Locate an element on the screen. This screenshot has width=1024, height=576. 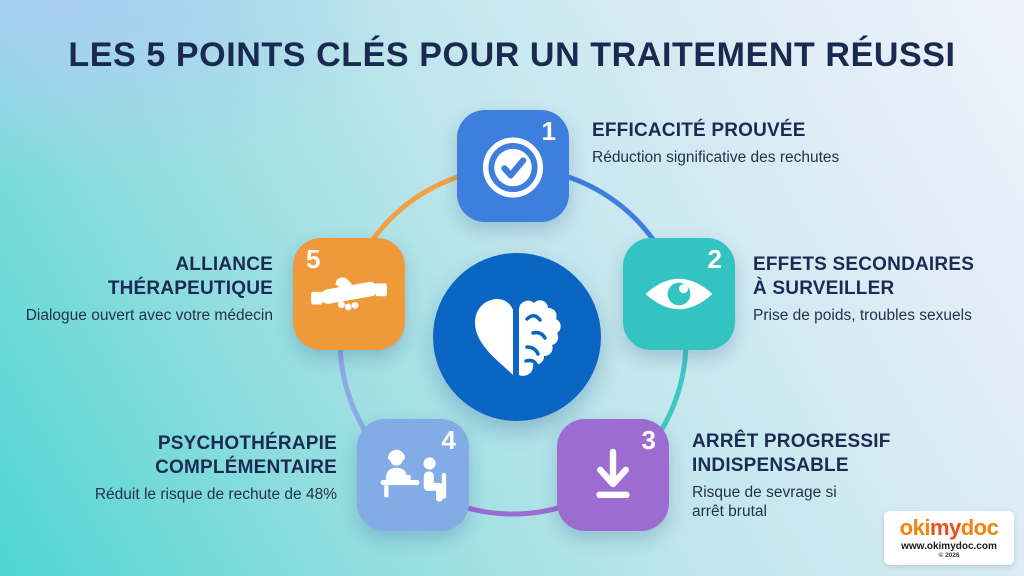
point-3-title: ARRÊT PROGRESSIF INDISPENSABLE is located at coordinates (791, 453).